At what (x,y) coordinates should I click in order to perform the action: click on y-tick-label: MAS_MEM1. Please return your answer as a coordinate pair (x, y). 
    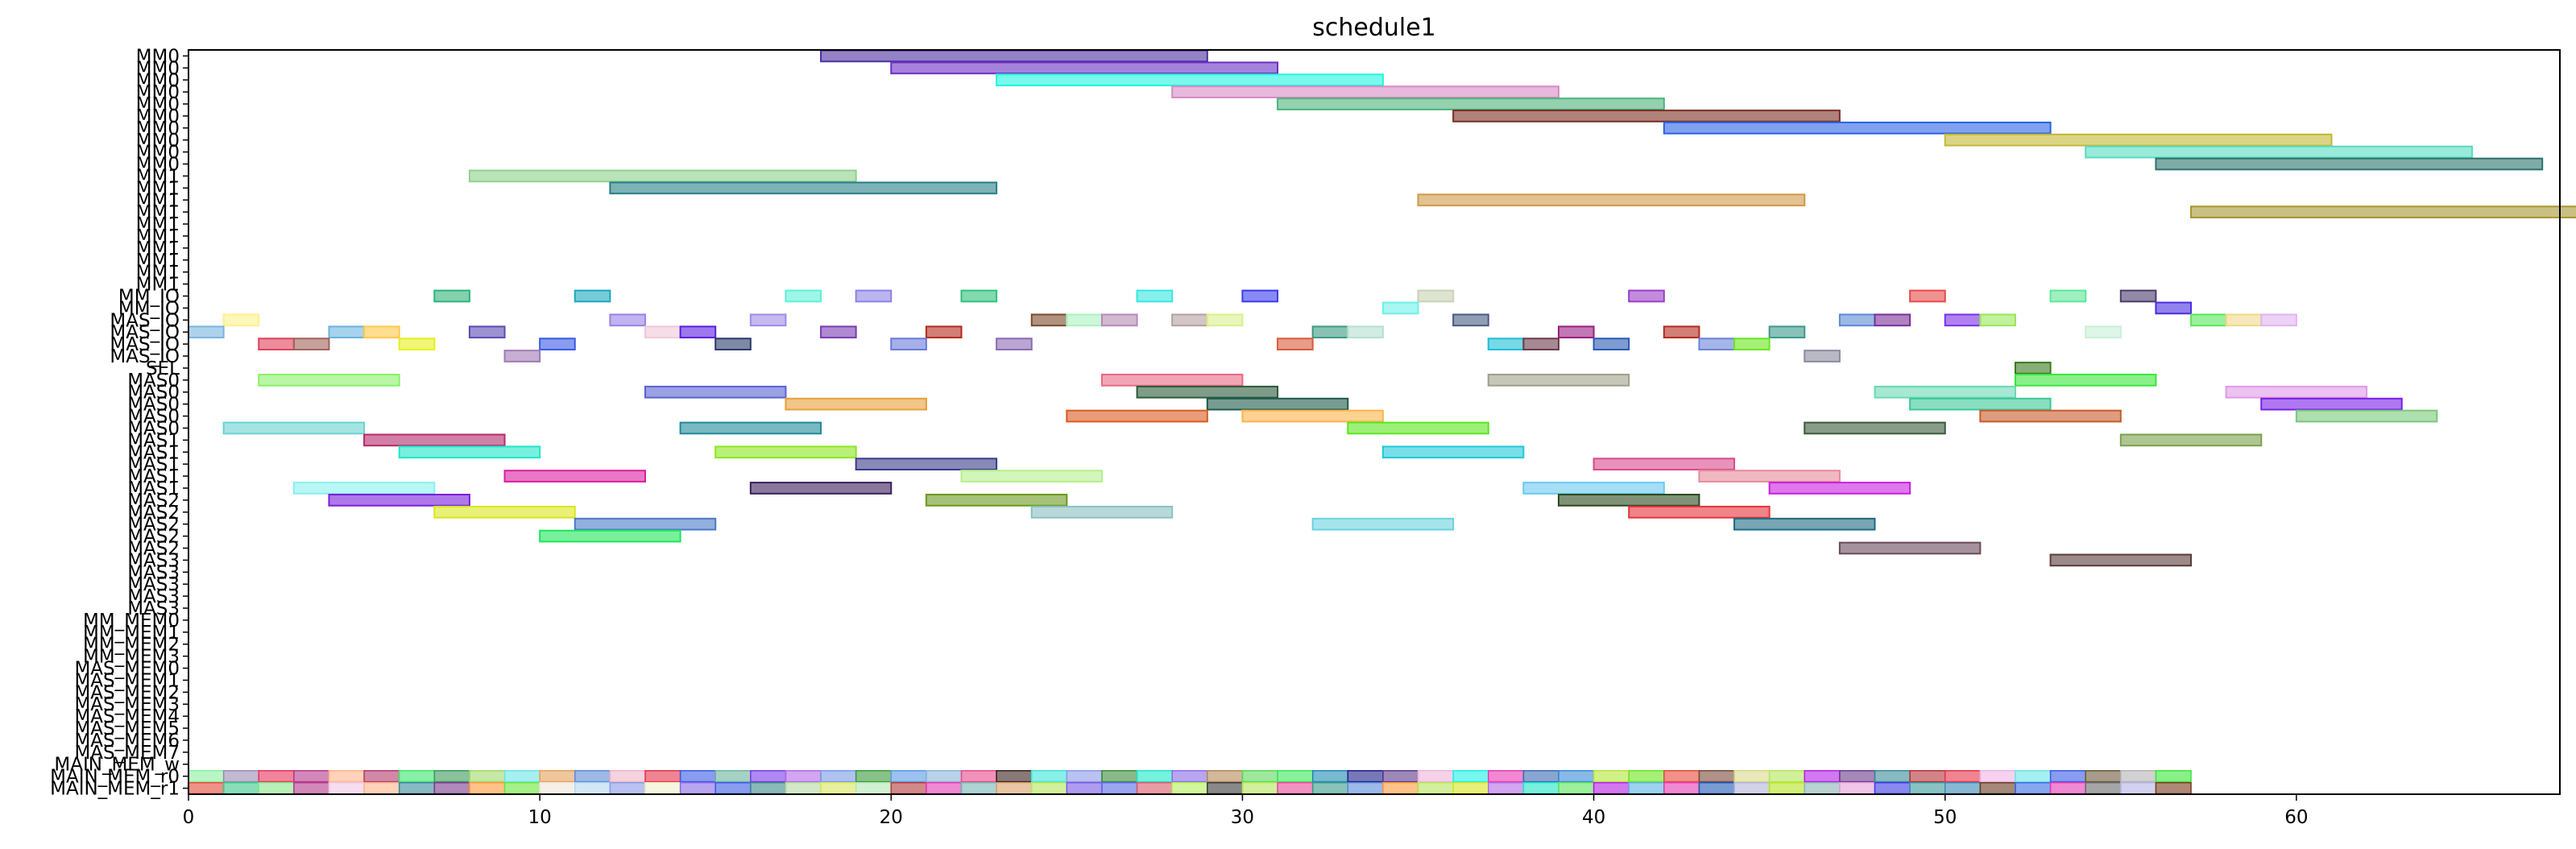
    Looking at the image, I should click on (127, 680).